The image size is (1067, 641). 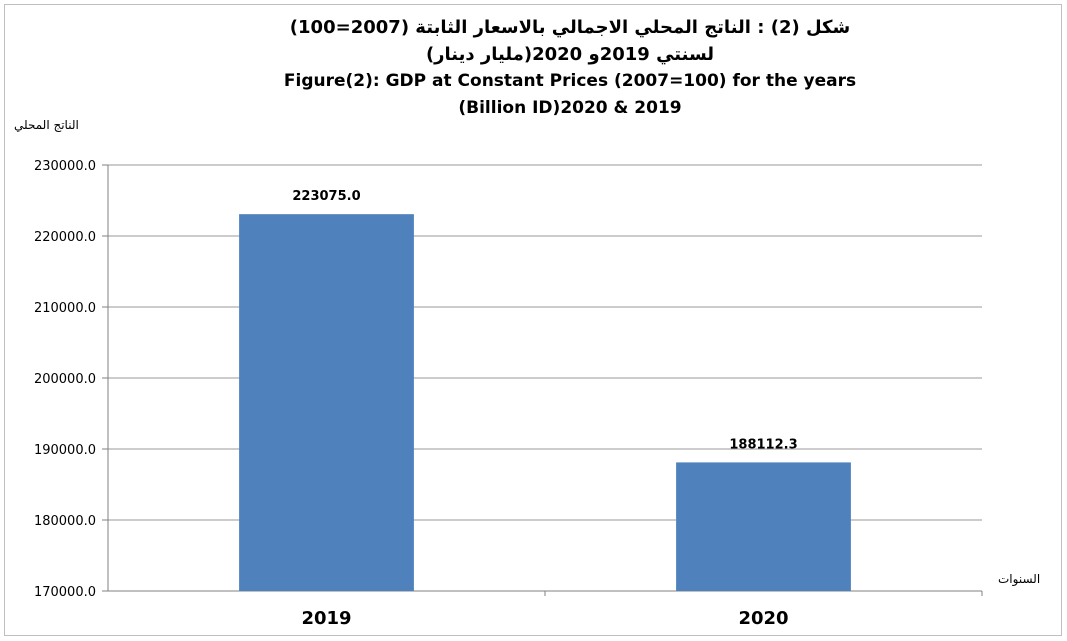 What do you see at coordinates (763, 444) in the screenshot?
I see `data-label-2020: 188112.3` at bounding box center [763, 444].